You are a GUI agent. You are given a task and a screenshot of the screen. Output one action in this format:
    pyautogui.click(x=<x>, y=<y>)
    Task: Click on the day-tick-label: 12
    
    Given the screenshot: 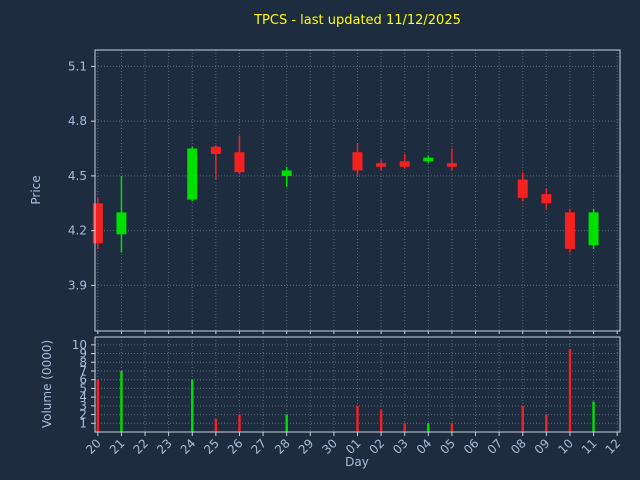 What is the action you would take?
    pyautogui.click(x=613, y=446)
    